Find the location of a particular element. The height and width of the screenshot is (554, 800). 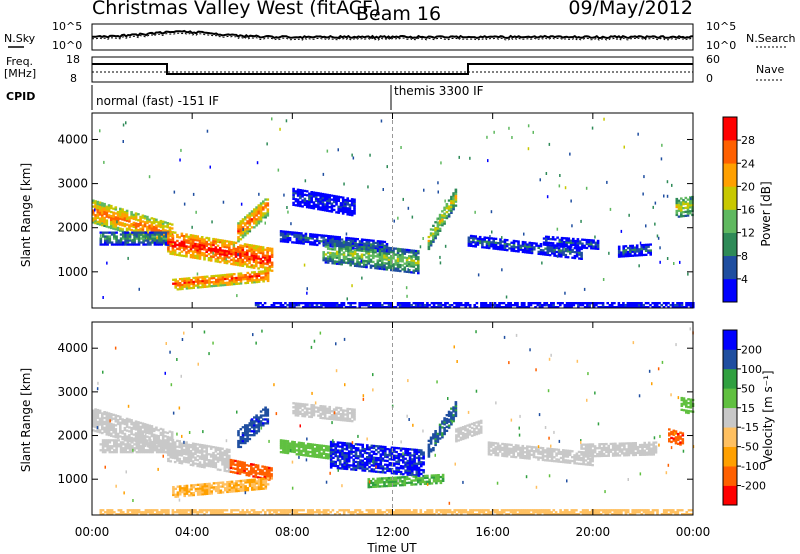

y-tick-label: 1000 is located at coordinates (72, 272).